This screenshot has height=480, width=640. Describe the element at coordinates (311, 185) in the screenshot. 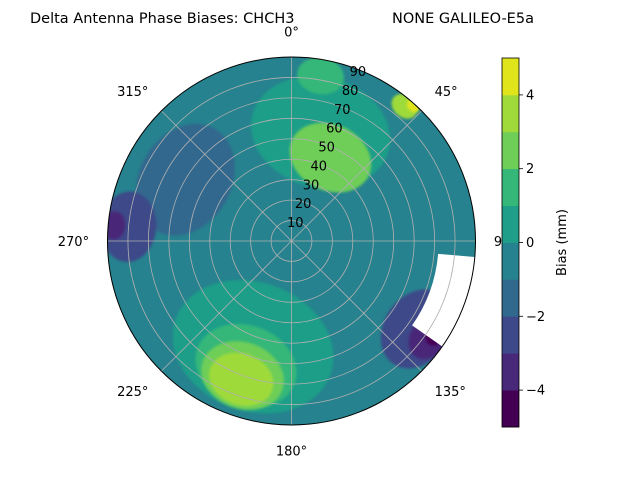

I see `radial-tick-label: 30` at that location.